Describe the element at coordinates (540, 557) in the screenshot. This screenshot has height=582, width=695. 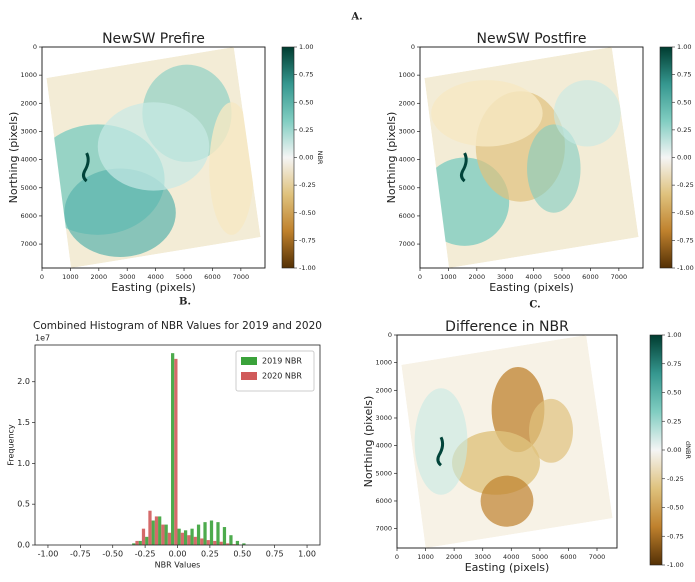
I see `x-tick-label: 5000` at that location.